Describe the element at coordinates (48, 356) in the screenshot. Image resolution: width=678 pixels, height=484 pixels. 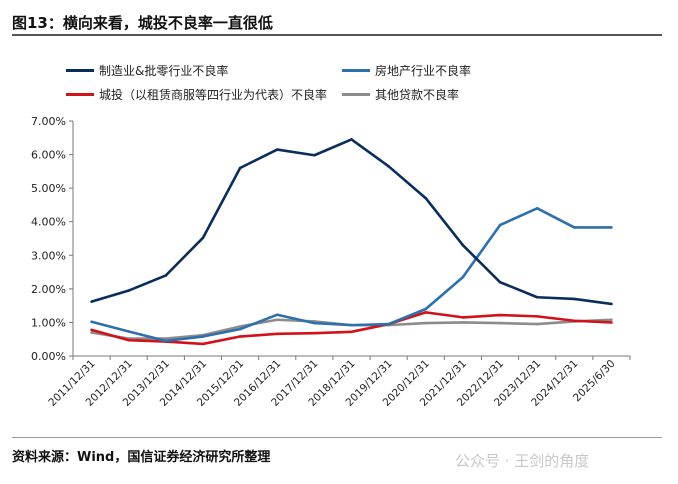
I see `y-tick-label: 0.00%` at that location.